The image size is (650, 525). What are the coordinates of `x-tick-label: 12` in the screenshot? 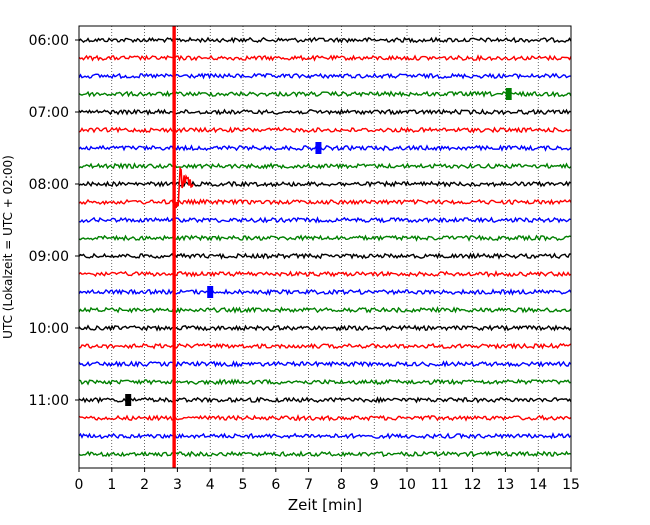 It's located at (473, 485).